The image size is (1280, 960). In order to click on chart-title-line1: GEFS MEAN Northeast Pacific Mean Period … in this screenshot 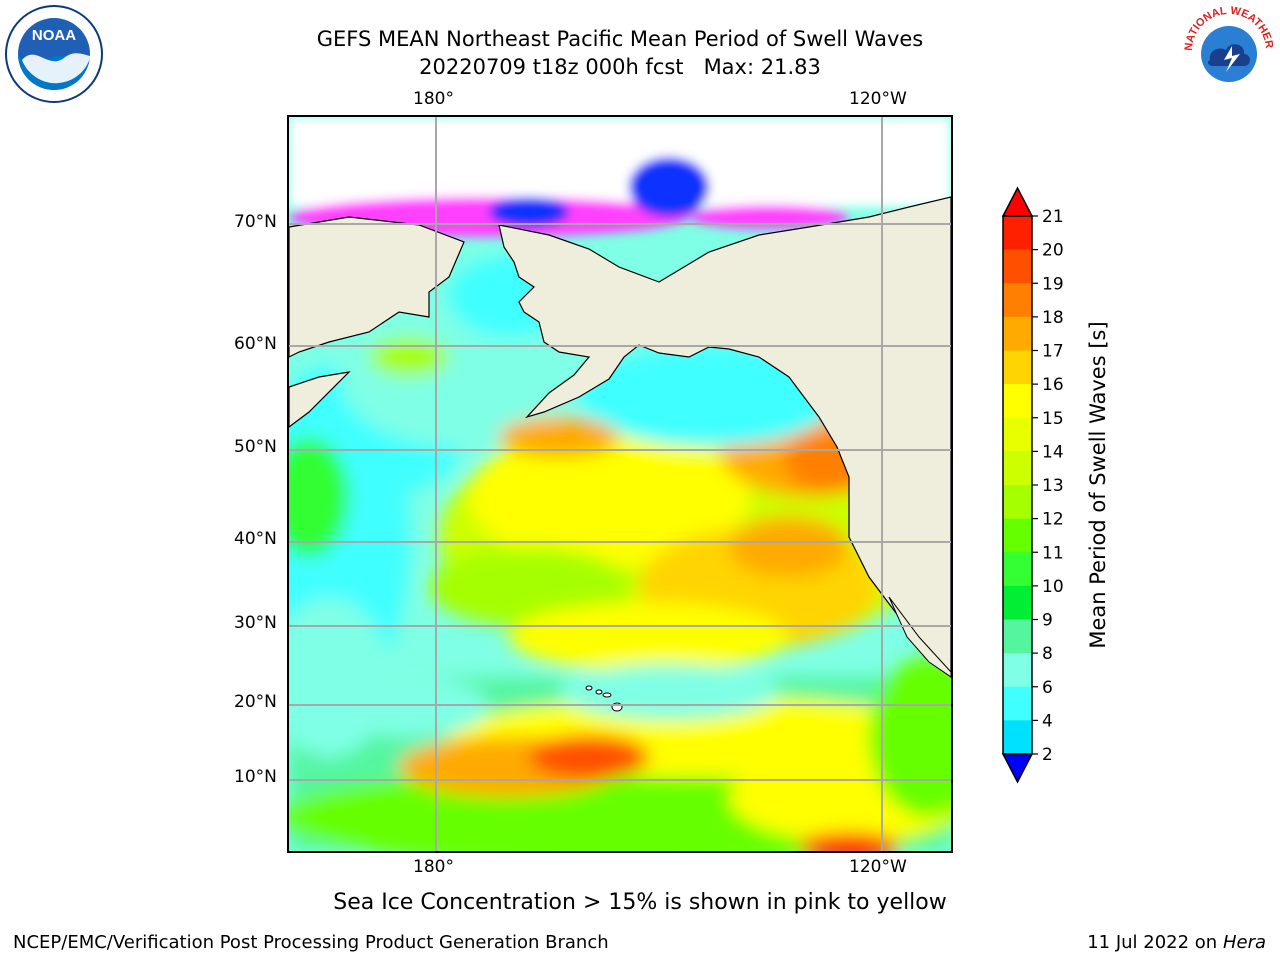, I will do `click(620, 39)`.